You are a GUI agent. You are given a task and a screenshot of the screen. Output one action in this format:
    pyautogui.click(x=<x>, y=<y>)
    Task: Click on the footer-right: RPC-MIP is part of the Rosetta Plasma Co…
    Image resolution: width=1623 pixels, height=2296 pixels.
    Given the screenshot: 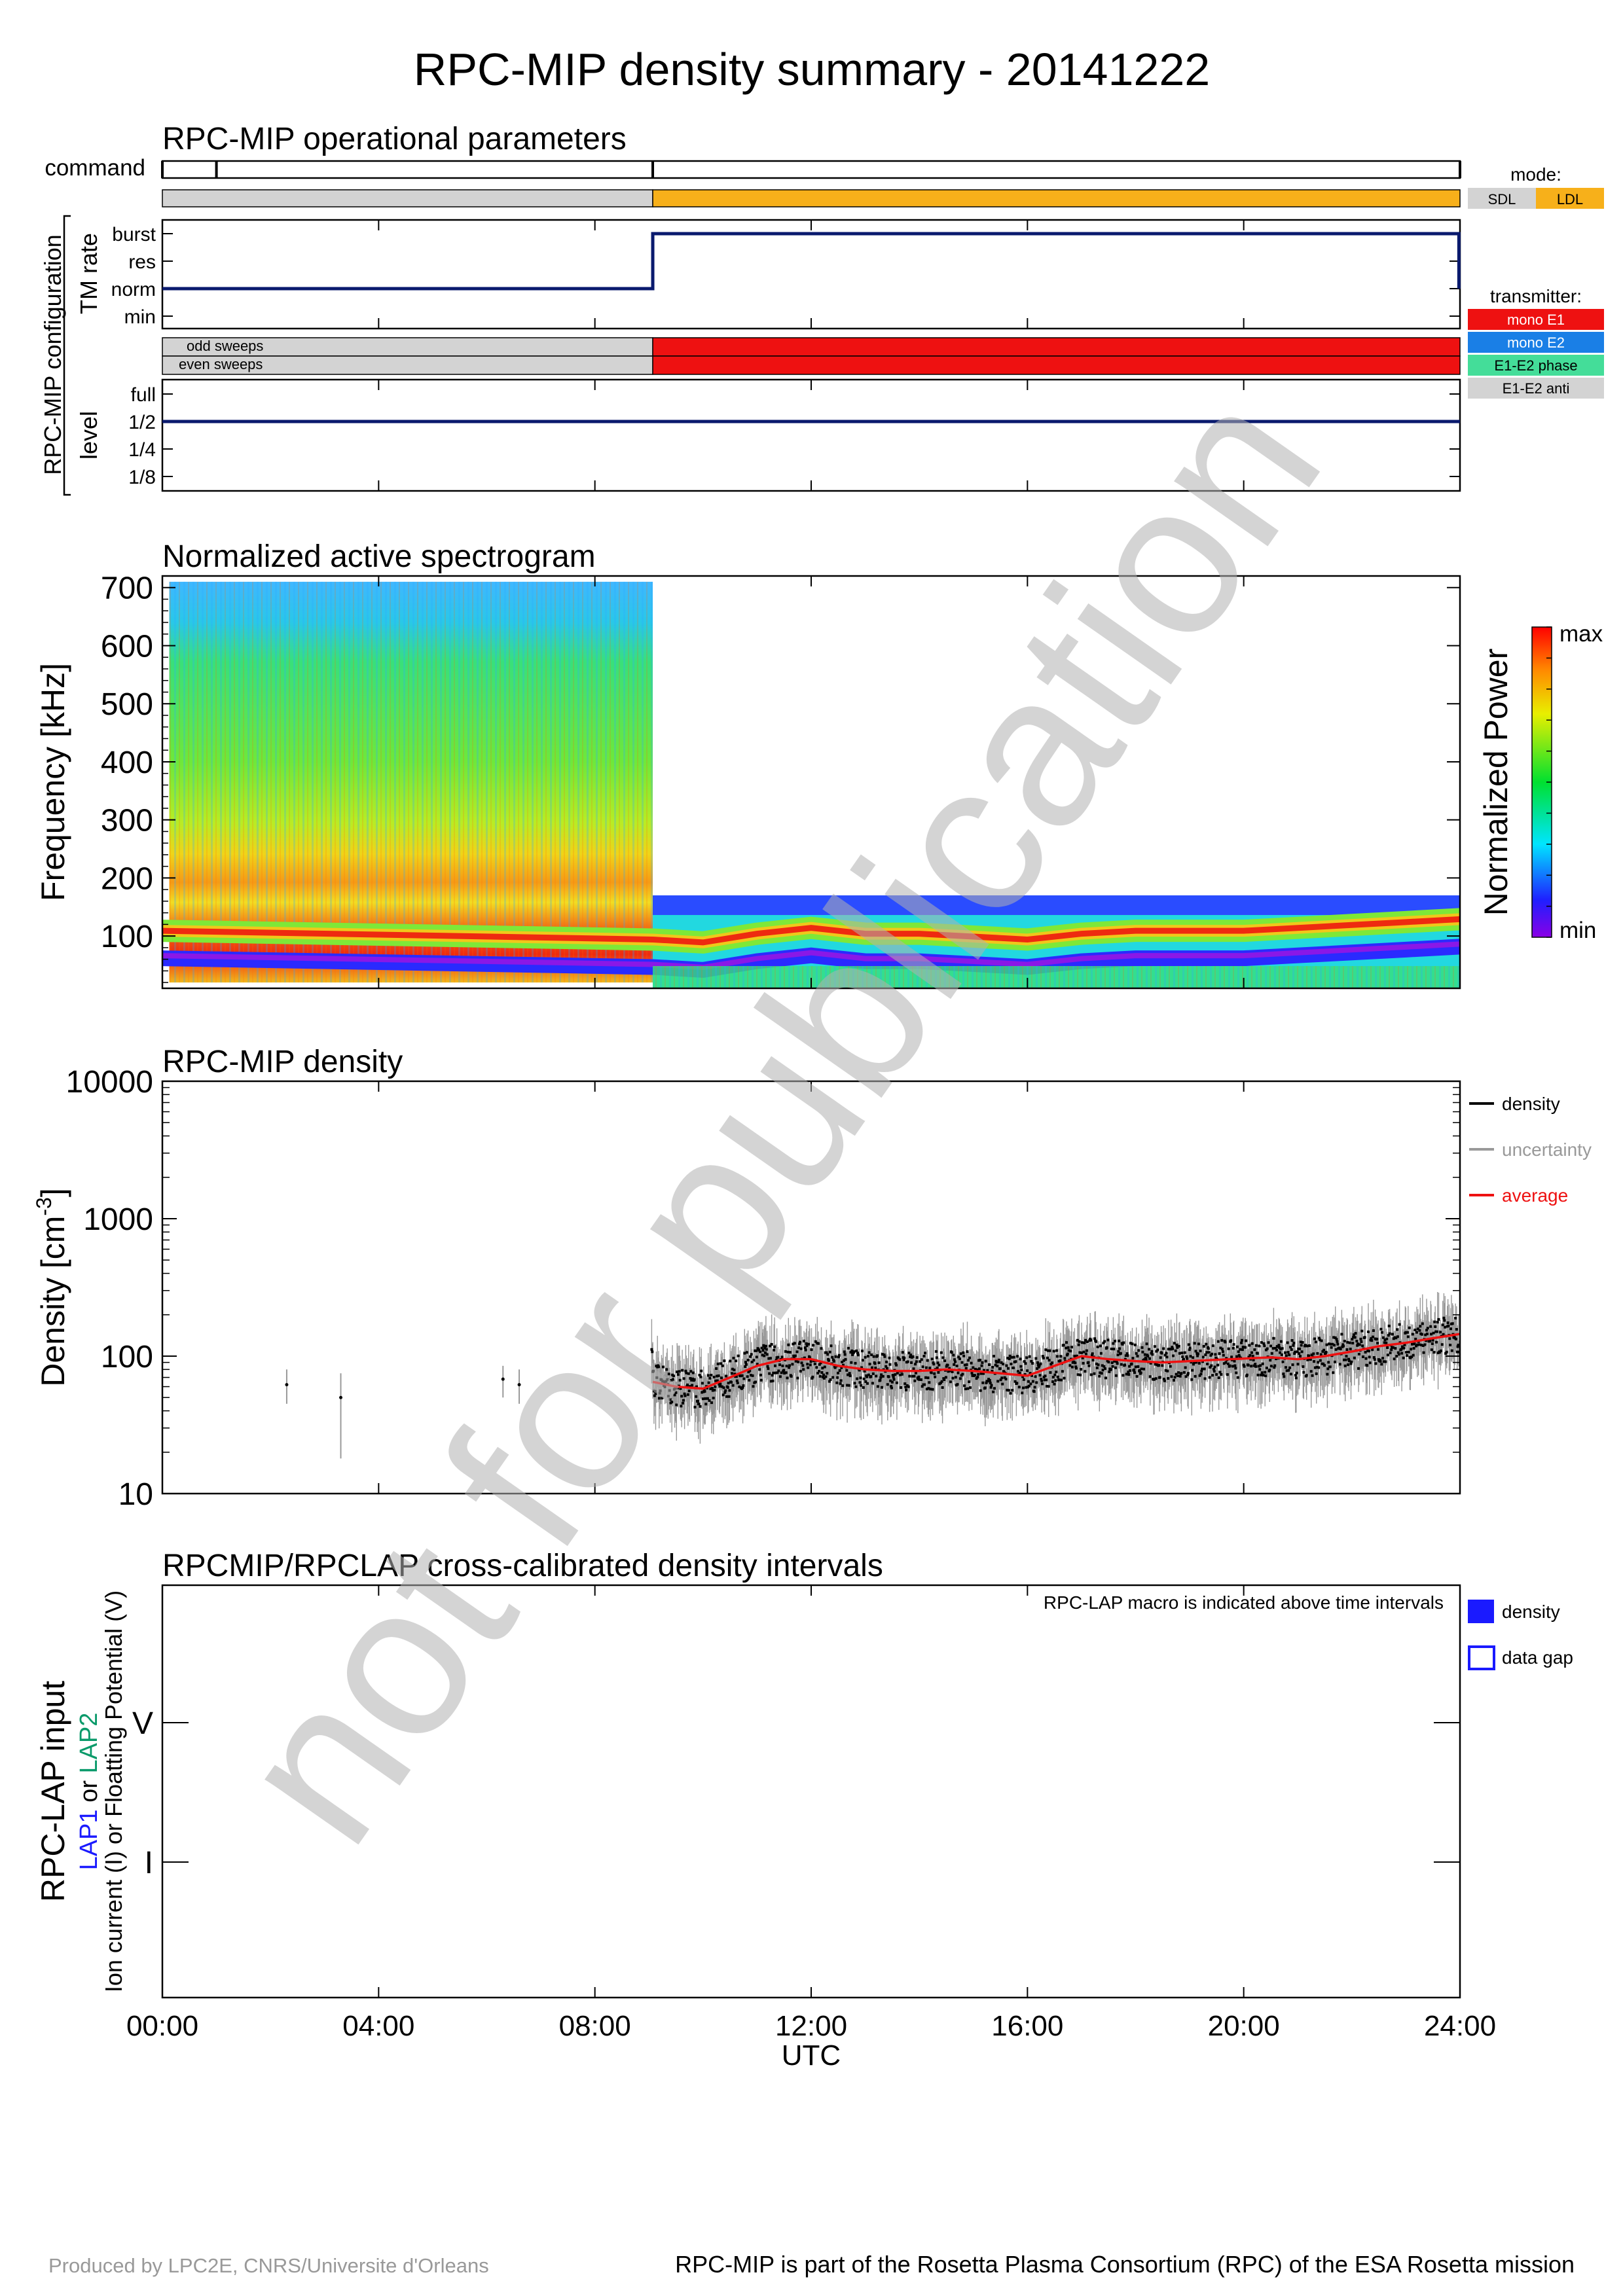 What is the action you would take?
    pyautogui.click(x=1125, y=2264)
    